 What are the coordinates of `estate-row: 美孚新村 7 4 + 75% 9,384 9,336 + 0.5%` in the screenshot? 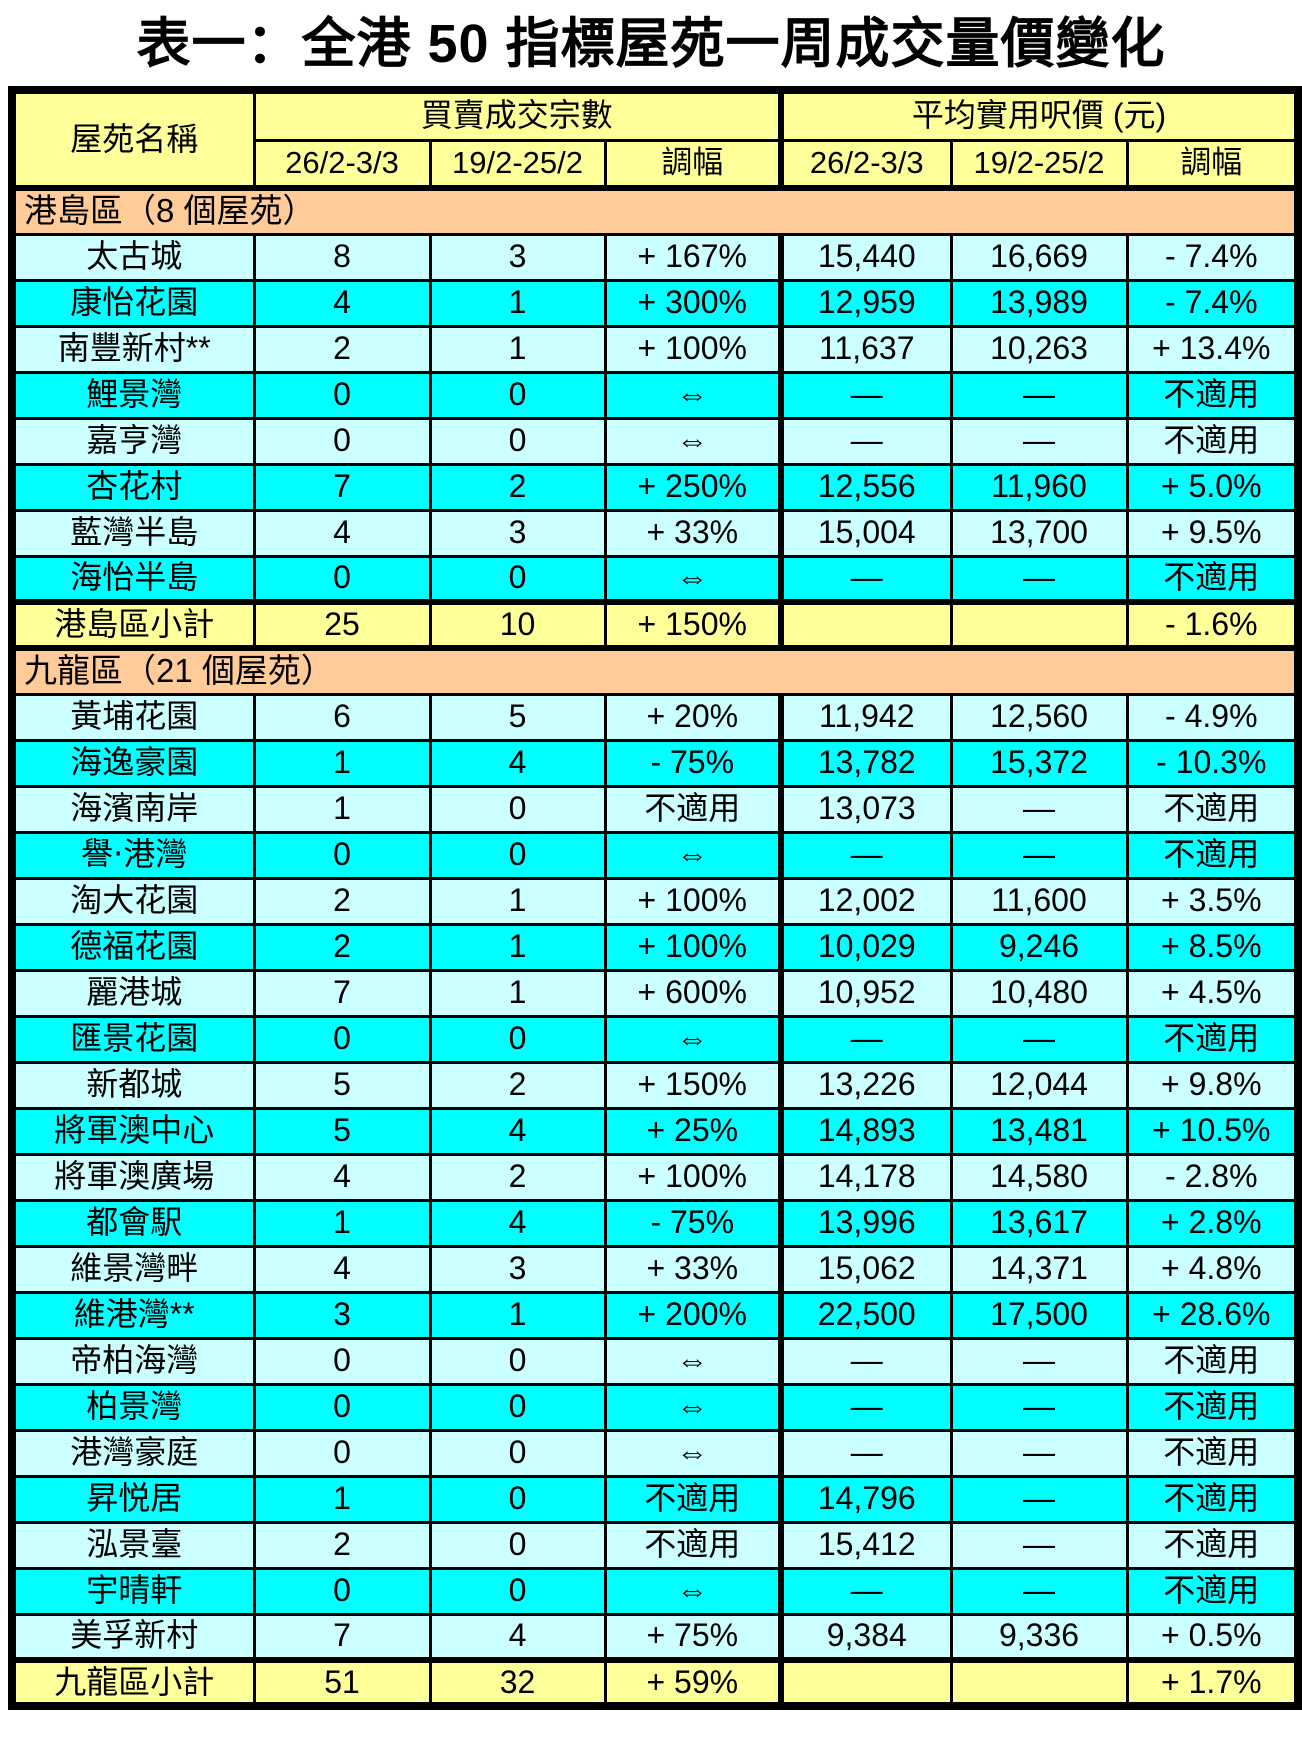 It's located at (655, 1637).